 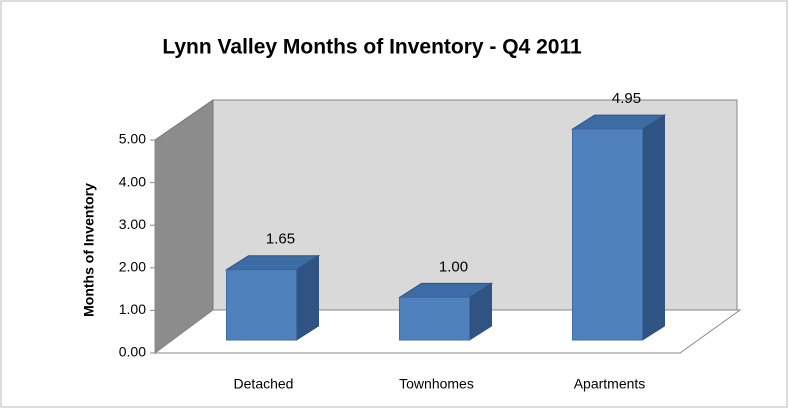 What do you see at coordinates (132, 267) in the screenshot?
I see `y-tick-label: 2.00` at bounding box center [132, 267].